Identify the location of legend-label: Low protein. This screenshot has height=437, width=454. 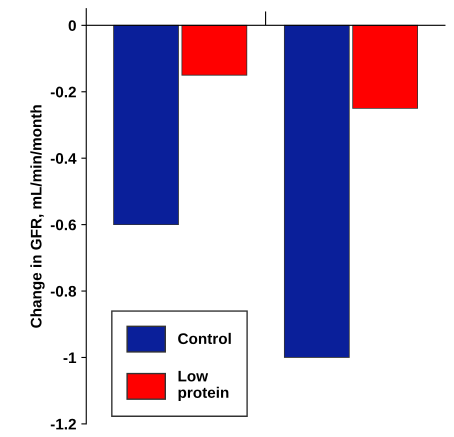
(203, 385).